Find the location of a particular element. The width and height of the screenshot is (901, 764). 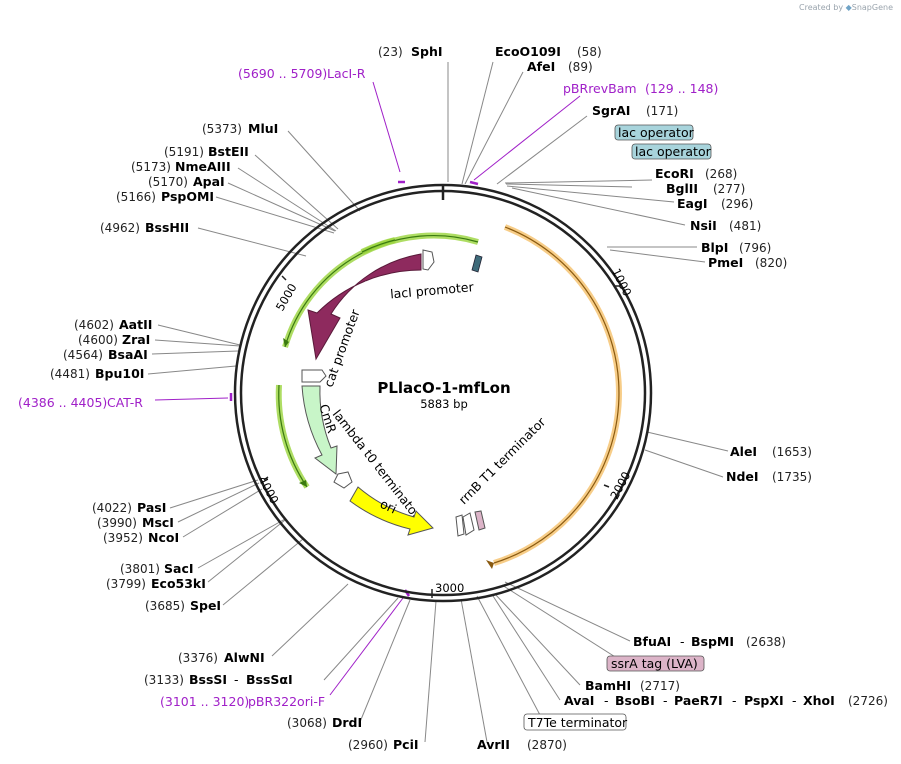

site-position: (4481) is located at coordinates (70, 374).